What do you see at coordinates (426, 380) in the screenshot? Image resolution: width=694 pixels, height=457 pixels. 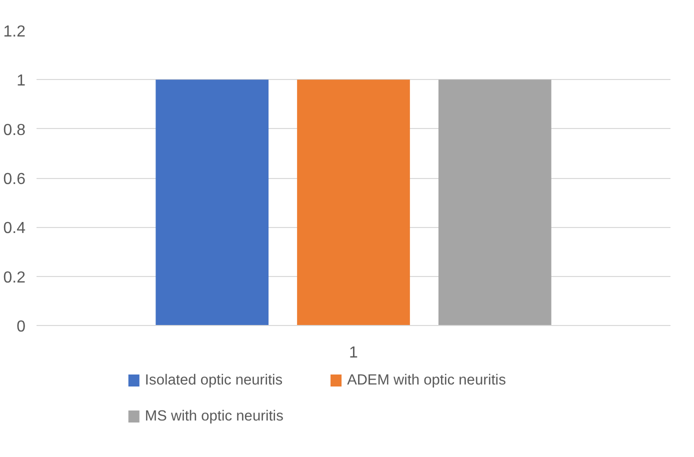 I see `legend-label: ADEM with optic neuritis` at bounding box center [426, 380].